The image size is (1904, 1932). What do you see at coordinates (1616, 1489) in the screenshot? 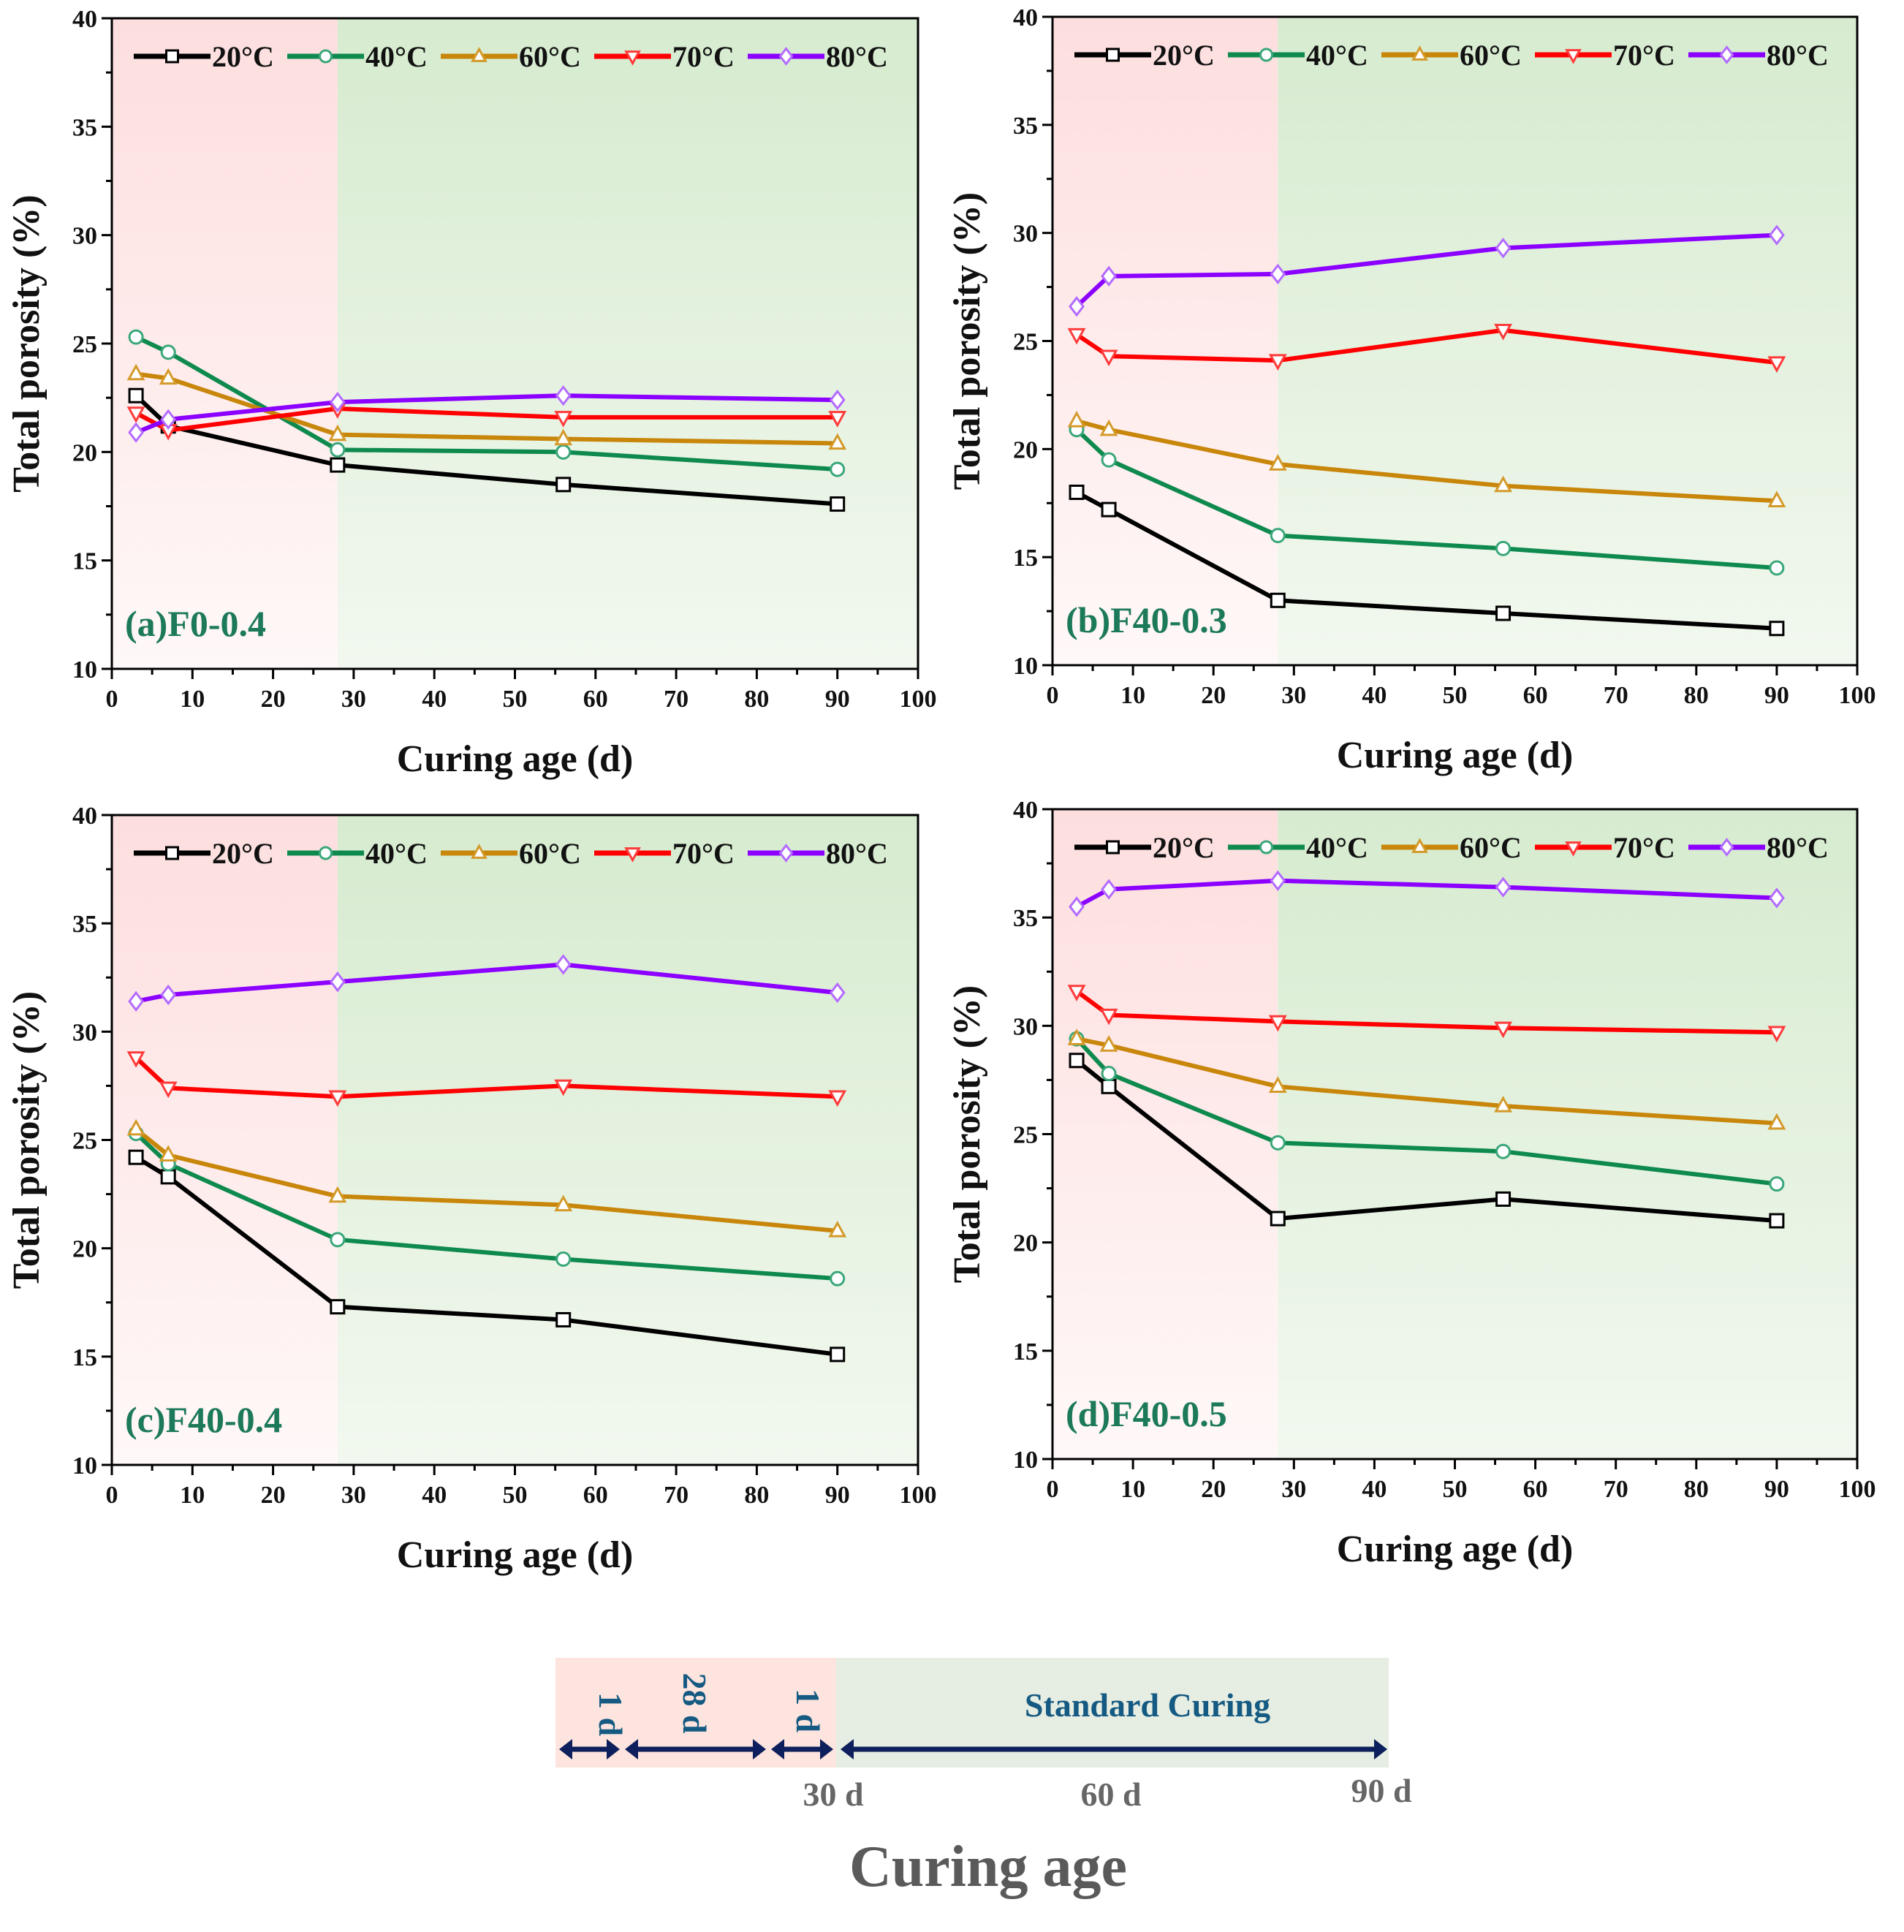
I see `x-tick-label: 70` at bounding box center [1616, 1489].